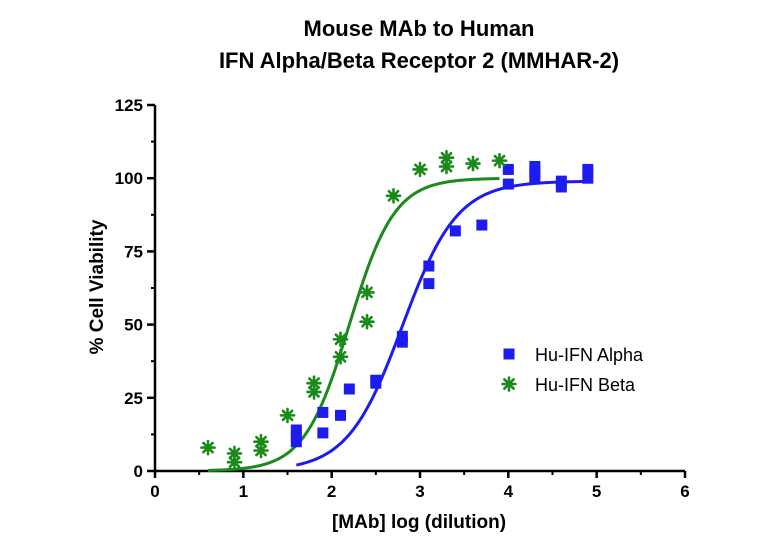 Image resolution: width=762 pixels, height=550 pixels. I want to click on legend: Hu-IFN Alpha Hu-IFN Beta, so click(572, 370).